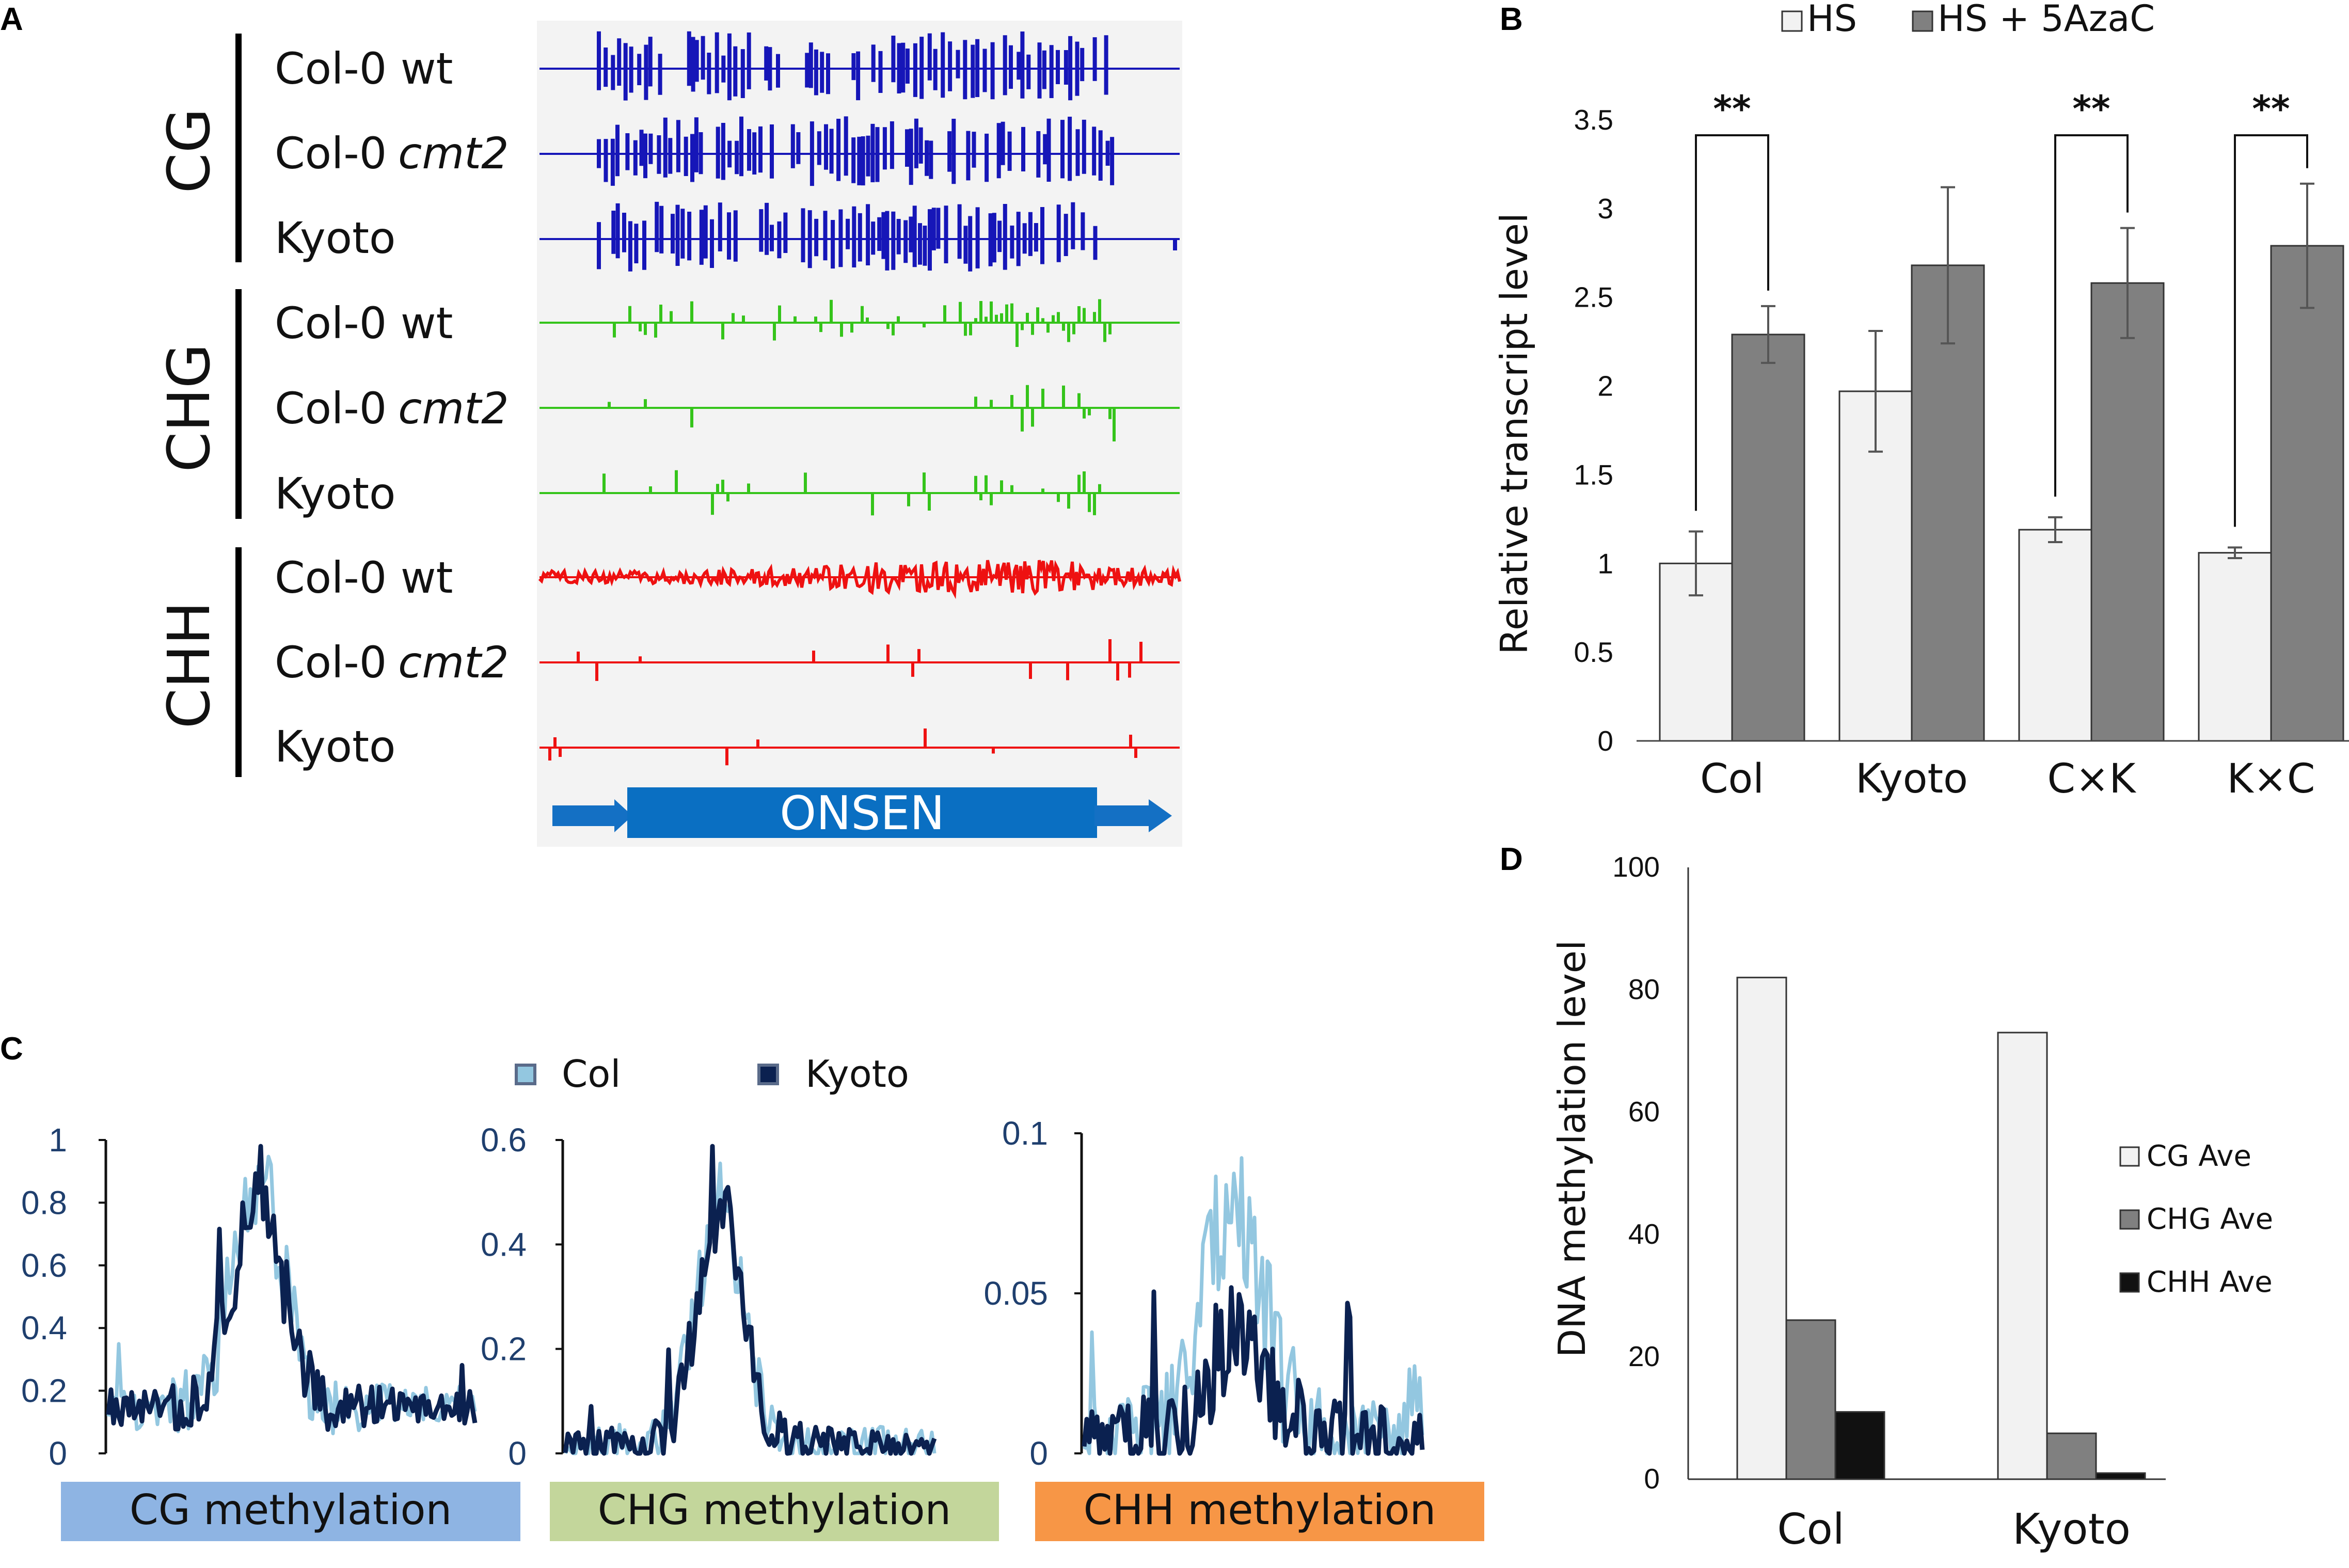 The image size is (2349, 1568). I want to click on subplot-chh: 0 0.05 0.1 CHH methylation, so click(1233, 1328).